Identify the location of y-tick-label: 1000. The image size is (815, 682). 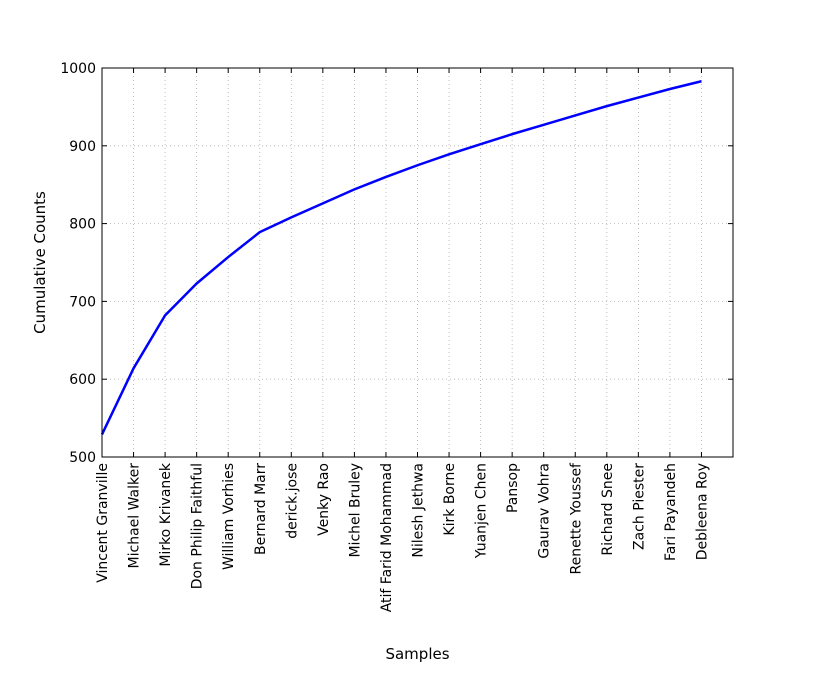
(78, 69).